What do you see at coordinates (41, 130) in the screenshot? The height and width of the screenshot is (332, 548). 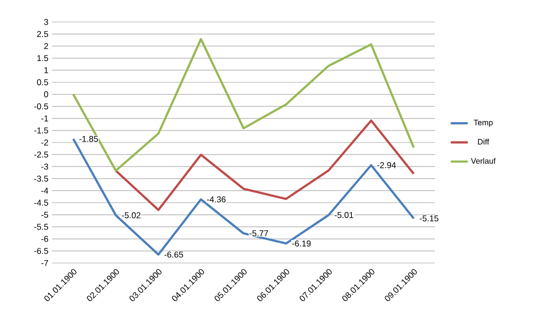 I see `y-tick-label: -1.5` at bounding box center [41, 130].